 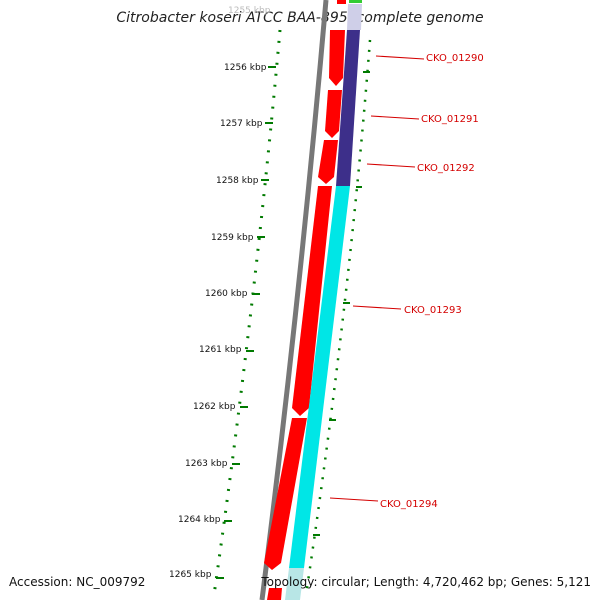 I want to click on tick-label: 1260 kbp, so click(x=226, y=294).